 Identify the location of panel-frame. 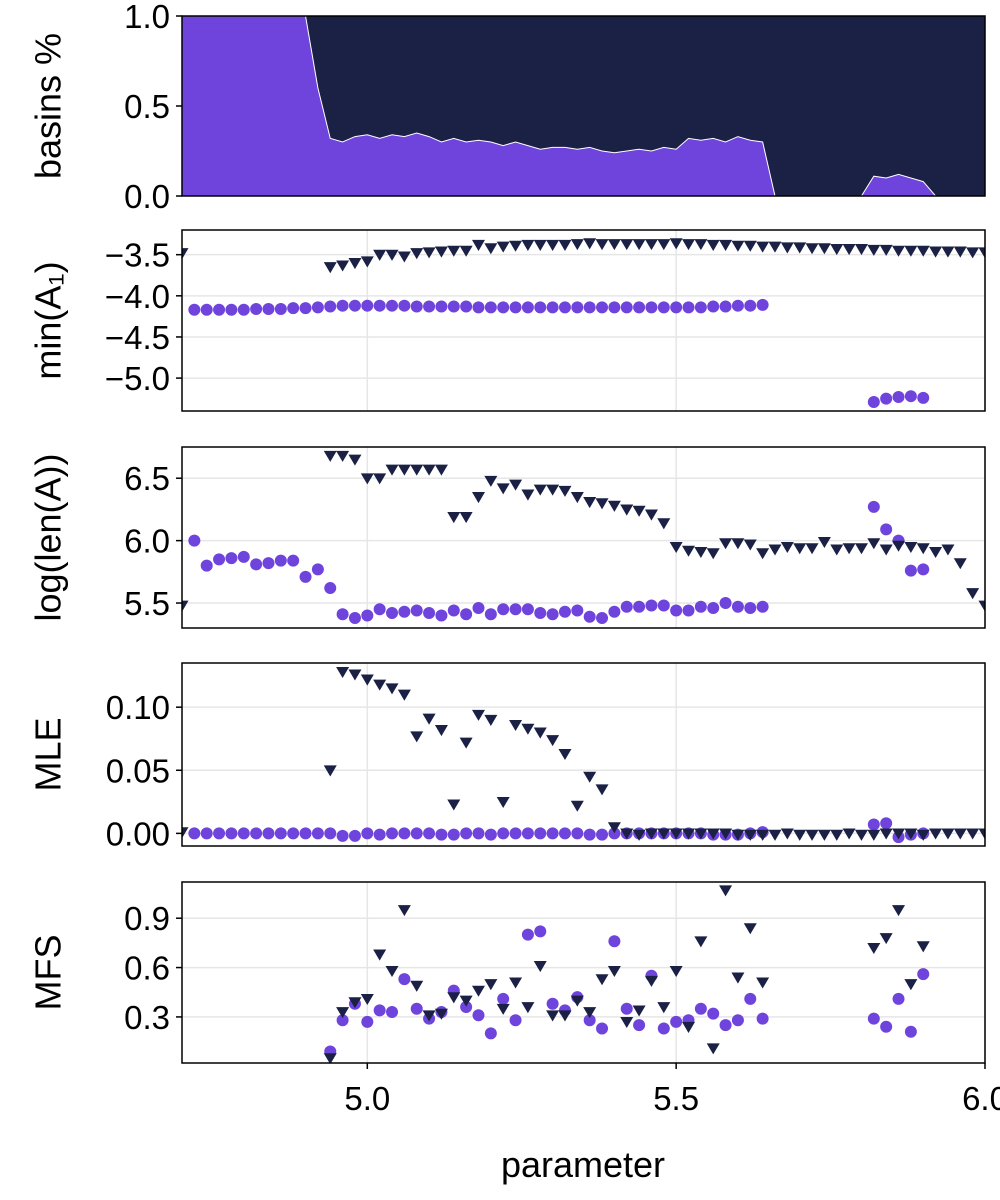
(583, 320).